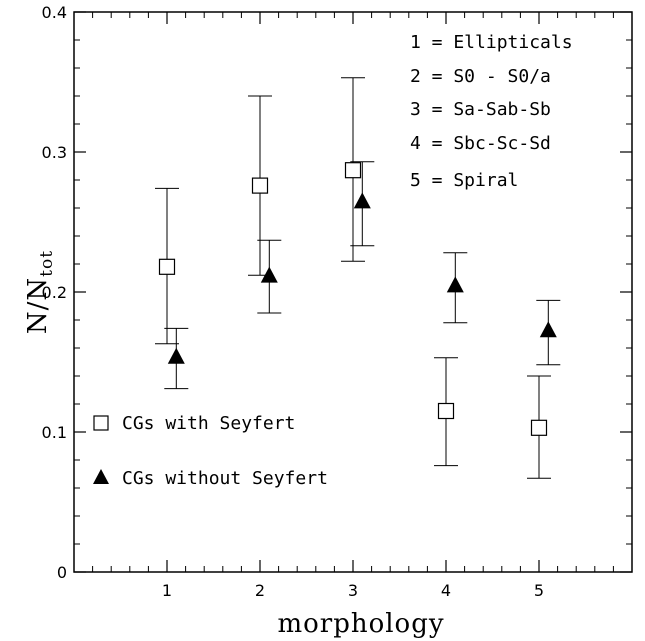 This screenshot has height=641, width=645. Describe the element at coordinates (101, 423) in the screenshot. I see `legend-square-marker` at that location.